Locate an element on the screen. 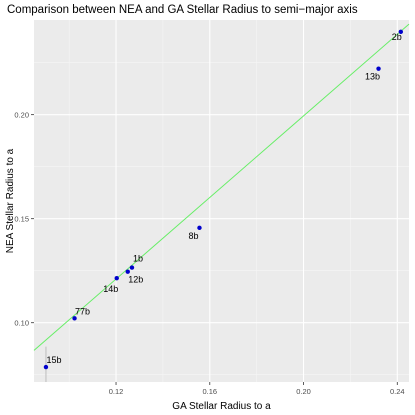  point-label-14b: 14b is located at coordinates (110, 289).